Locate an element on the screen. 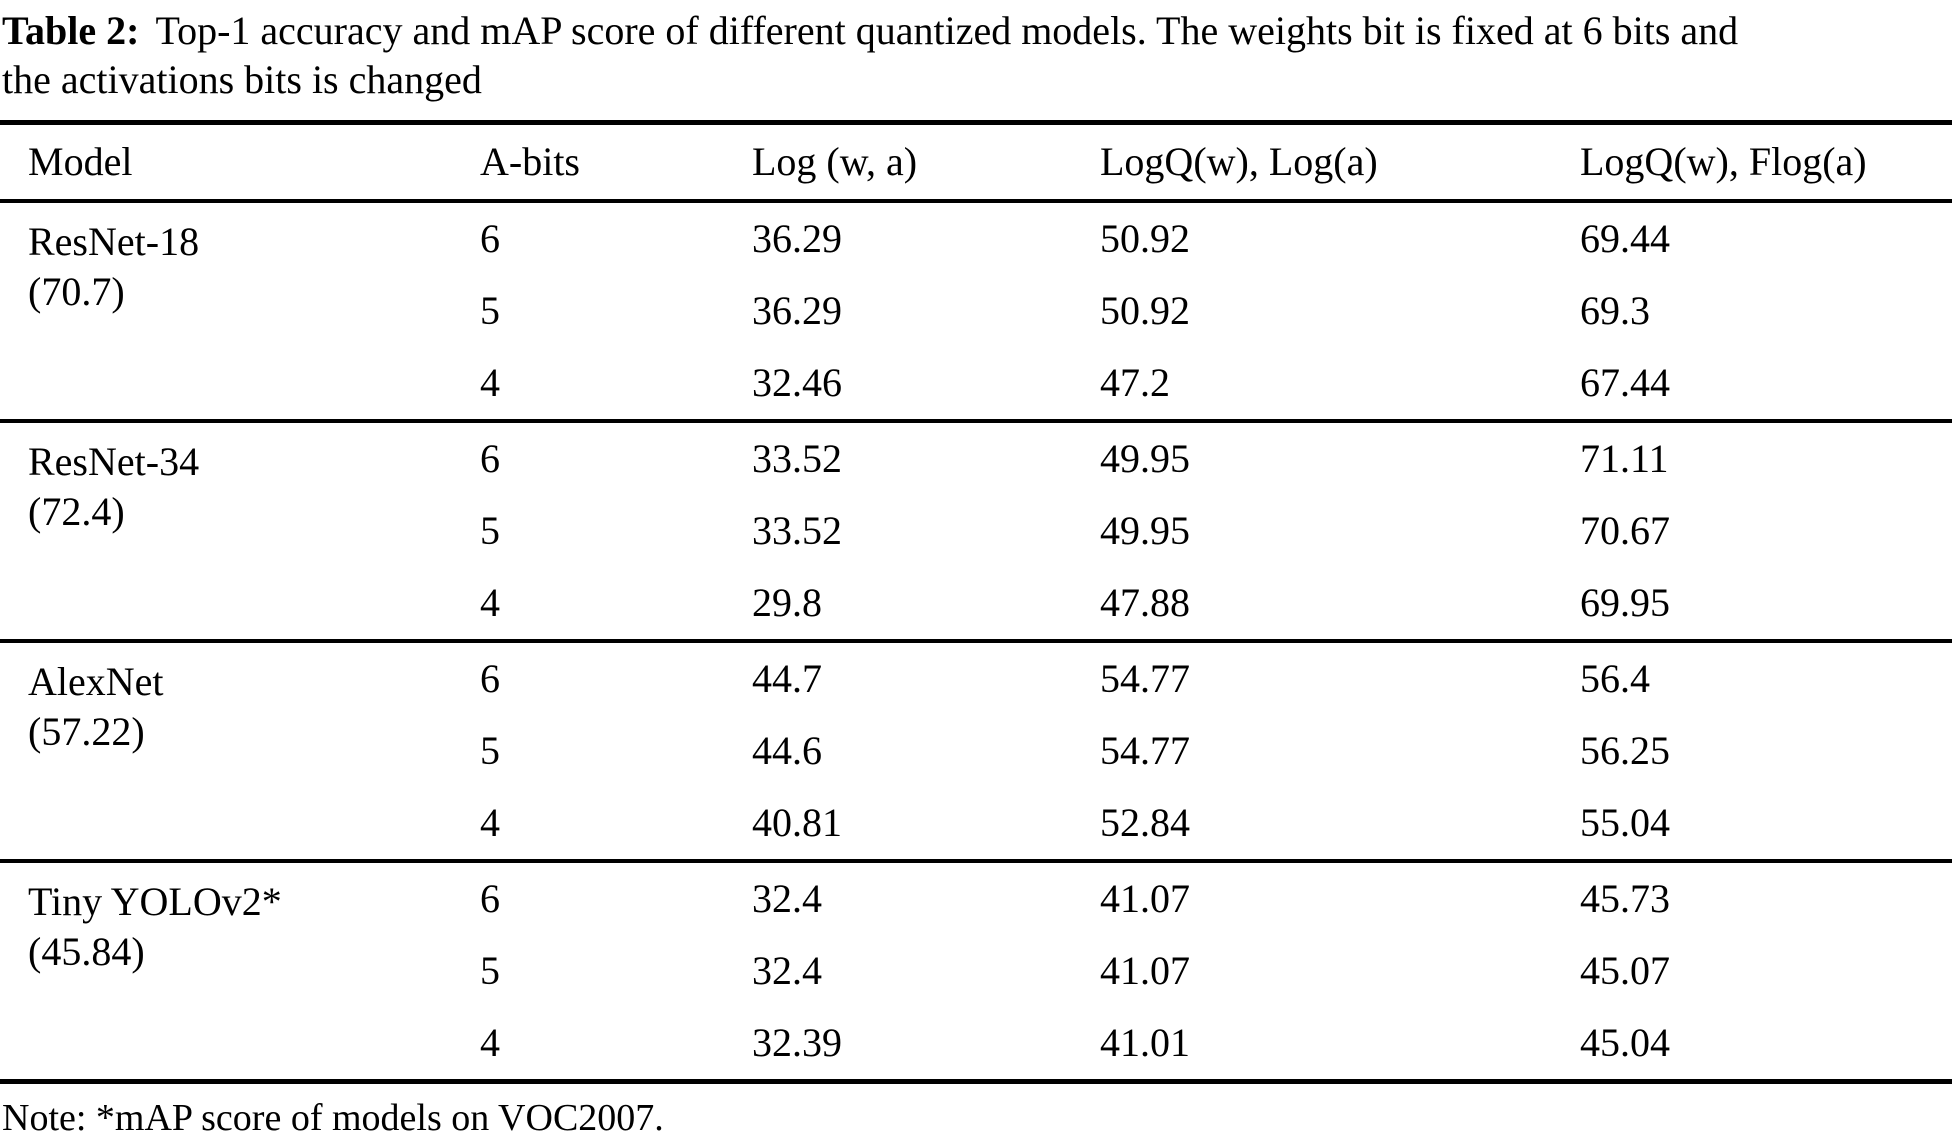 This screenshot has height=1140, width=1952. column-header-a-bits: A-bits is located at coordinates (530, 162).